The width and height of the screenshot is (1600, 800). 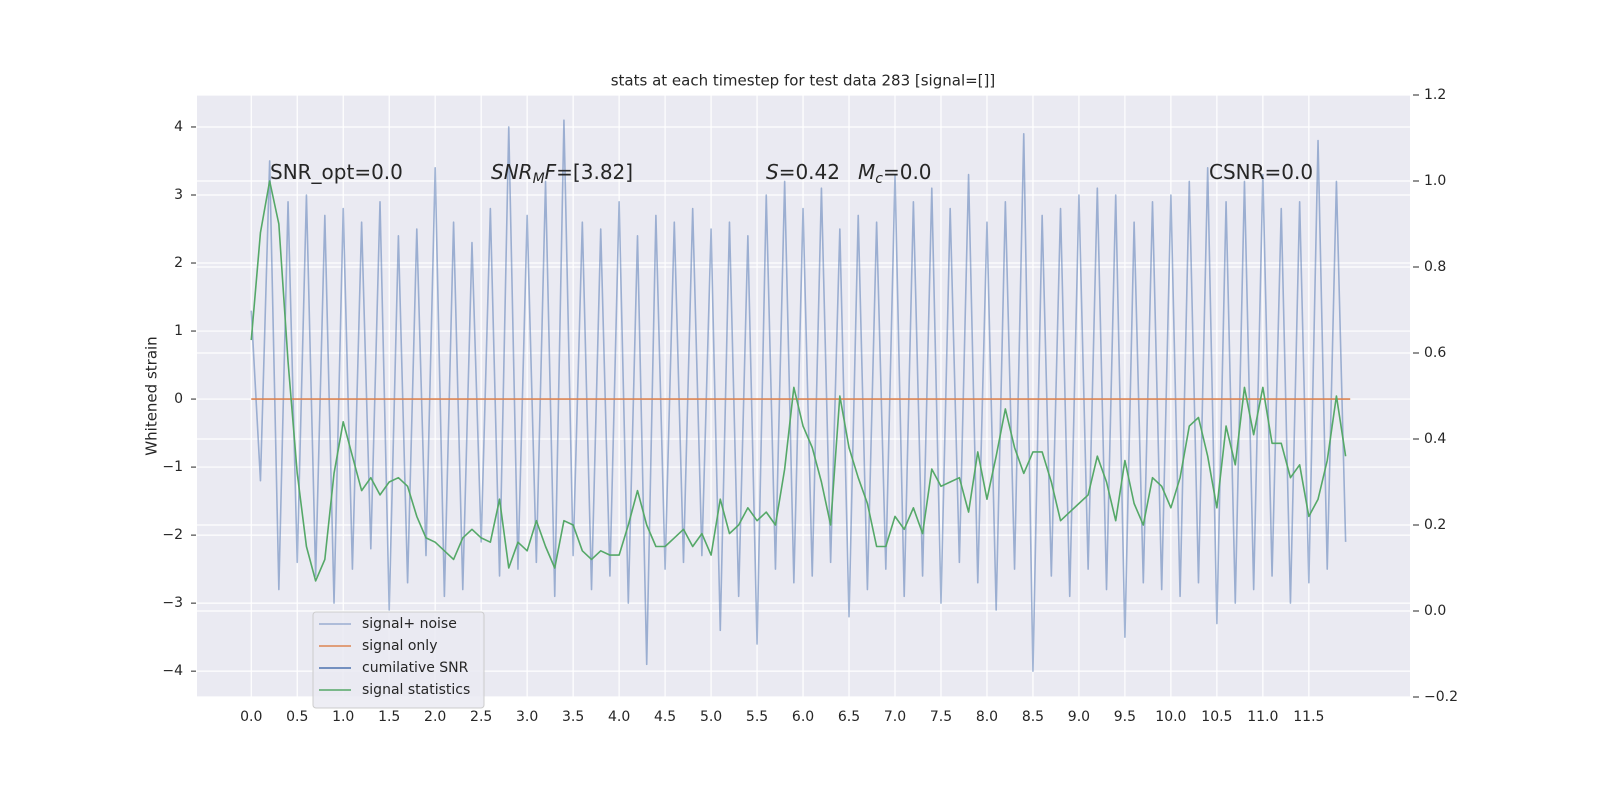 I want to click on x-tick-label: 6.5, so click(x=849, y=717).